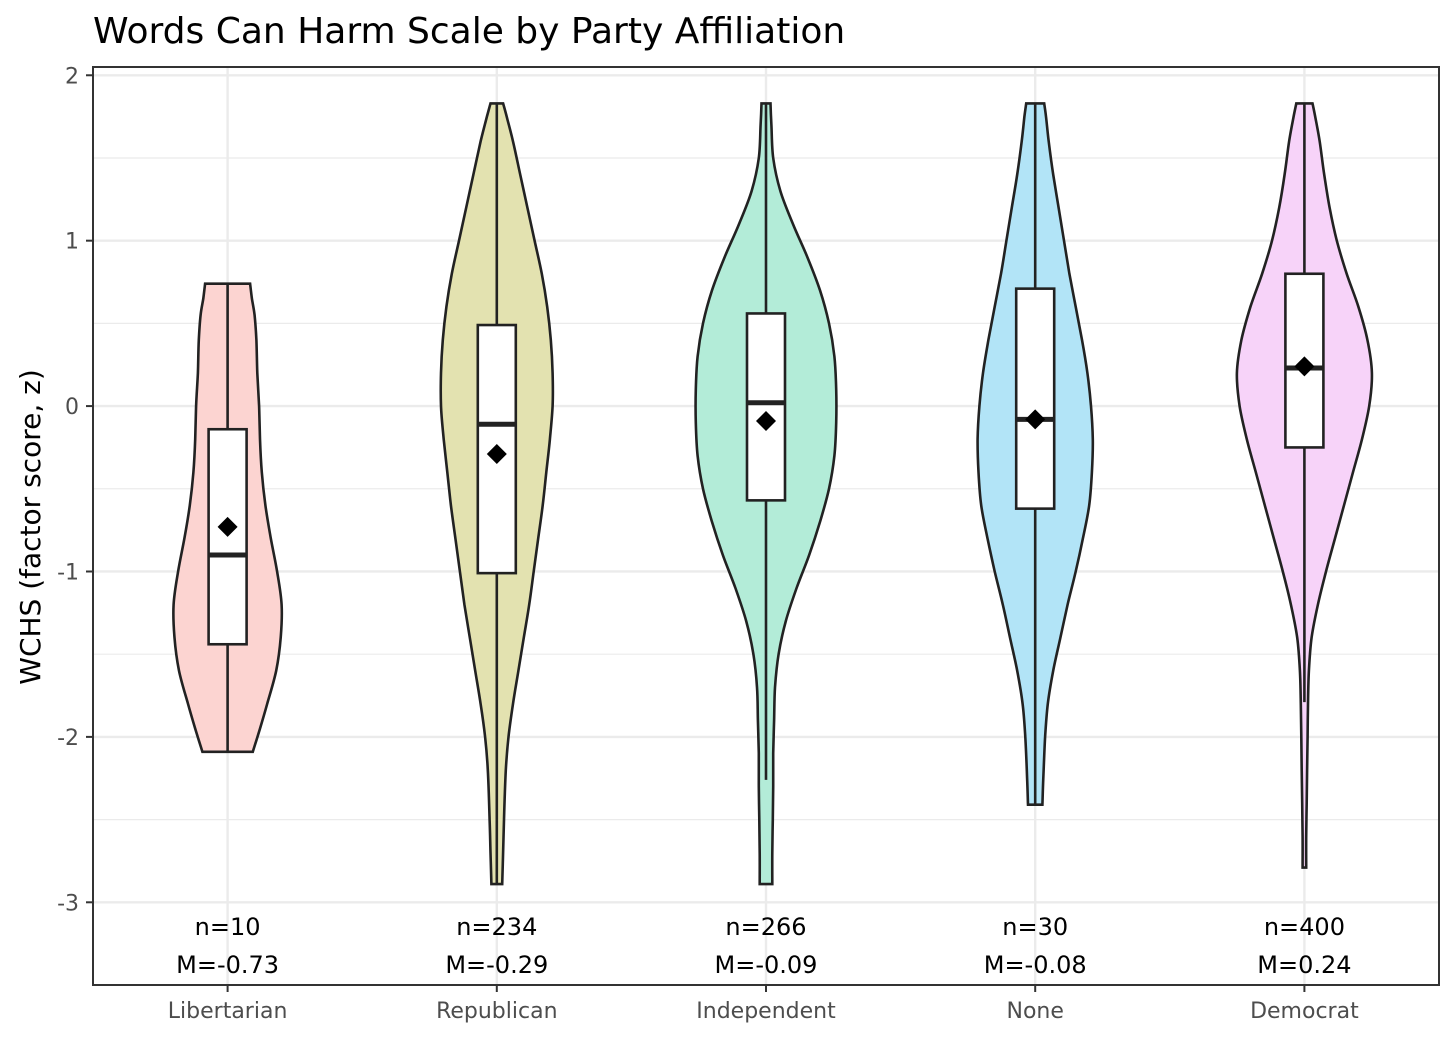 Image resolution: width=1456 pixels, height=1040 pixels. What do you see at coordinates (72, 76) in the screenshot?
I see `y-tick-label: 2` at bounding box center [72, 76].